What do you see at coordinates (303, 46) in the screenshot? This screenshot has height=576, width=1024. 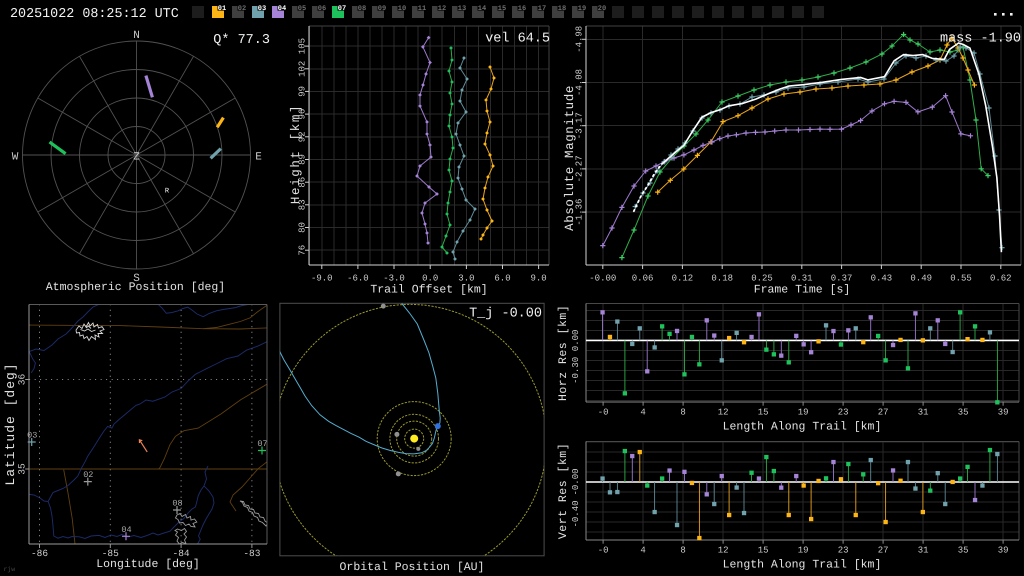 I see `svg-text: 105` at bounding box center [303, 46].